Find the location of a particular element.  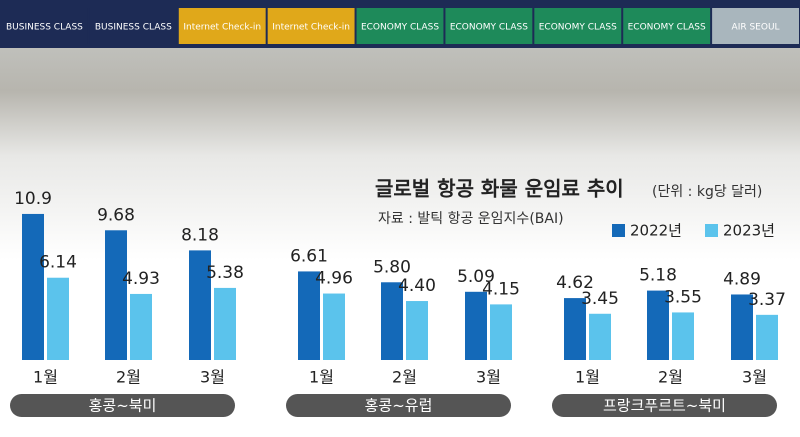

value-label: 9.68 is located at coordinates (116, 215).